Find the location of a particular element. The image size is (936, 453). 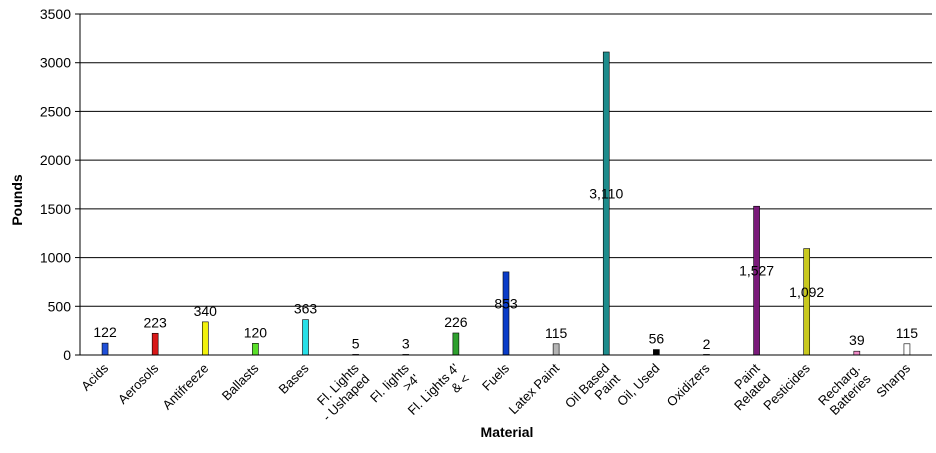

data-label: 120 is located at coordinates (256, 332).